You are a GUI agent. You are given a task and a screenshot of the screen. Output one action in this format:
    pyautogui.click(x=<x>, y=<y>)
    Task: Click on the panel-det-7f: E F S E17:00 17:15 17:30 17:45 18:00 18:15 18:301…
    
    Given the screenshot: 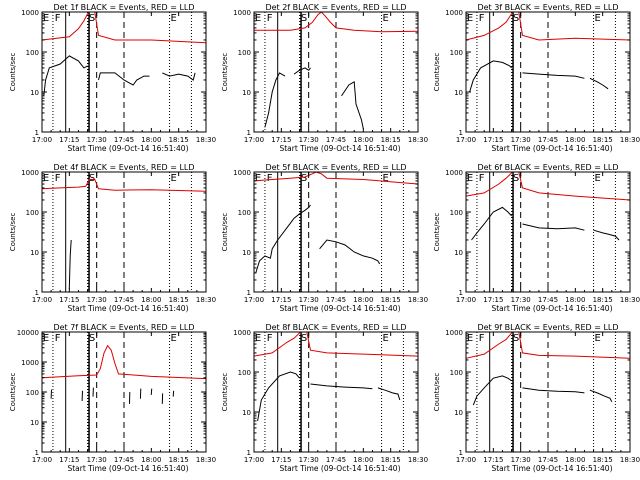 What is the action you would take?
    pyautogui.click(x=112, y=398)
    